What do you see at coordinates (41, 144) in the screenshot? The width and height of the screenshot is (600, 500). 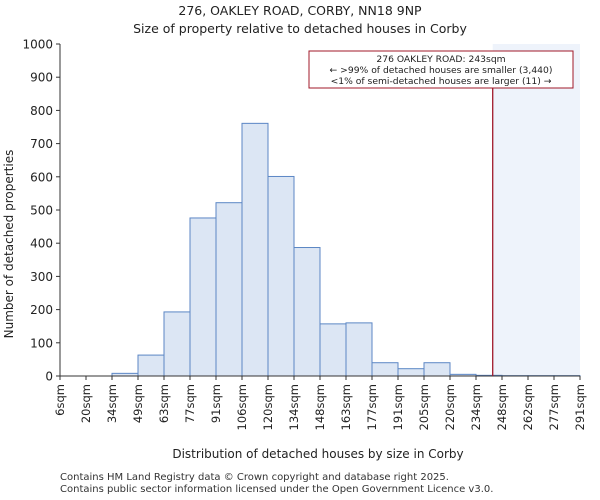 I see `y-tick-label: 700` at bounding box center [41, 144].